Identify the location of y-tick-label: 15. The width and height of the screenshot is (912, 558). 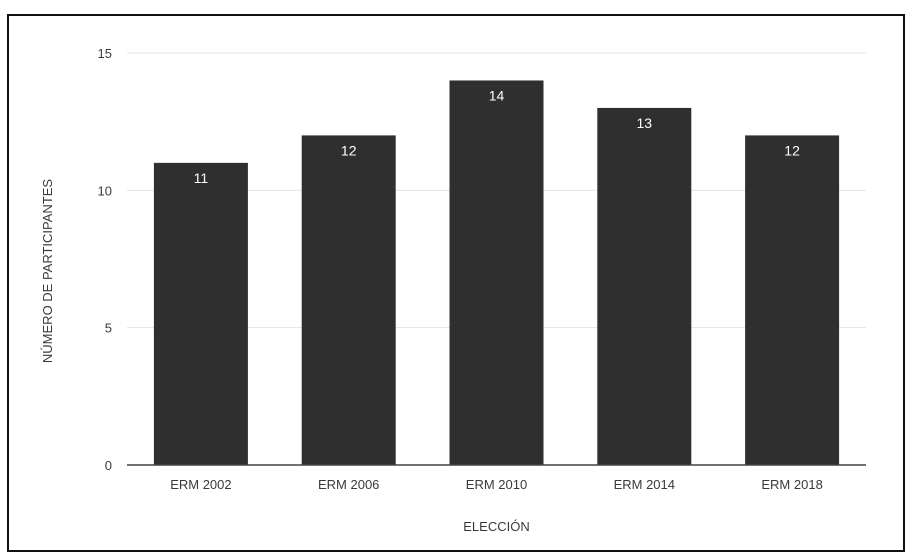
(105, 53).